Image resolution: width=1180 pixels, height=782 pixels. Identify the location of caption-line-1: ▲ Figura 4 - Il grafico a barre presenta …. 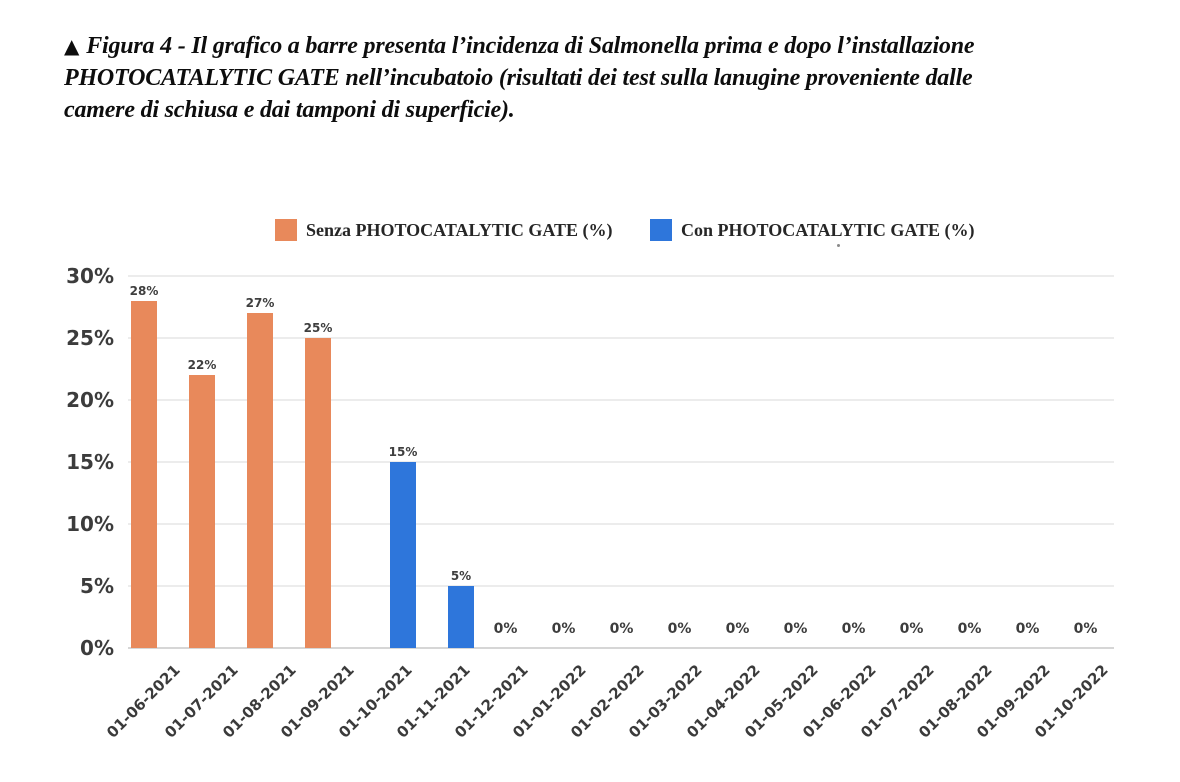
(614, 46).